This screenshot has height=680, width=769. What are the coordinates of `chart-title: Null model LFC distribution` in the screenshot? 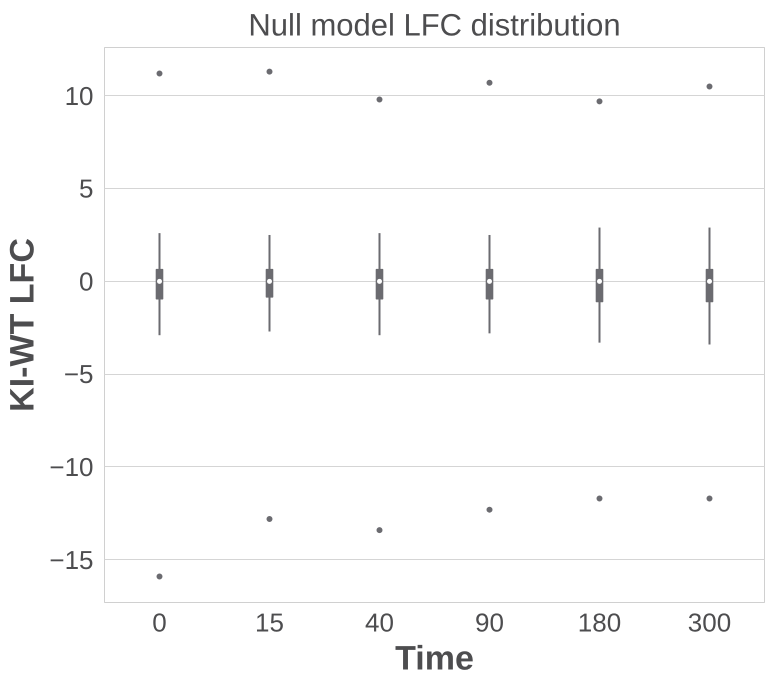 It's located at (434, 25).